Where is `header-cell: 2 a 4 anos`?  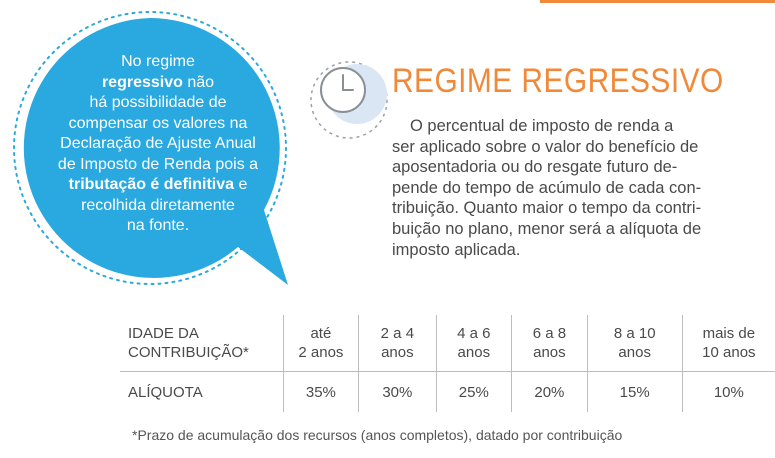 header-cell: 2 a 4 anos is located at coordinates (397, 343).